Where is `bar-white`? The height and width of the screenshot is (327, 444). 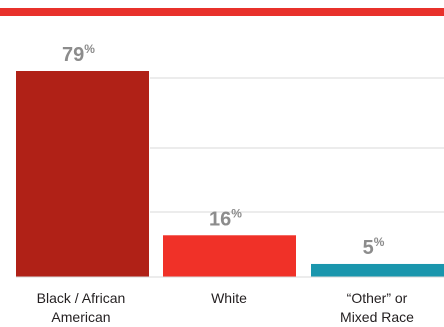
bar-white is located at coordinates (229, 256).